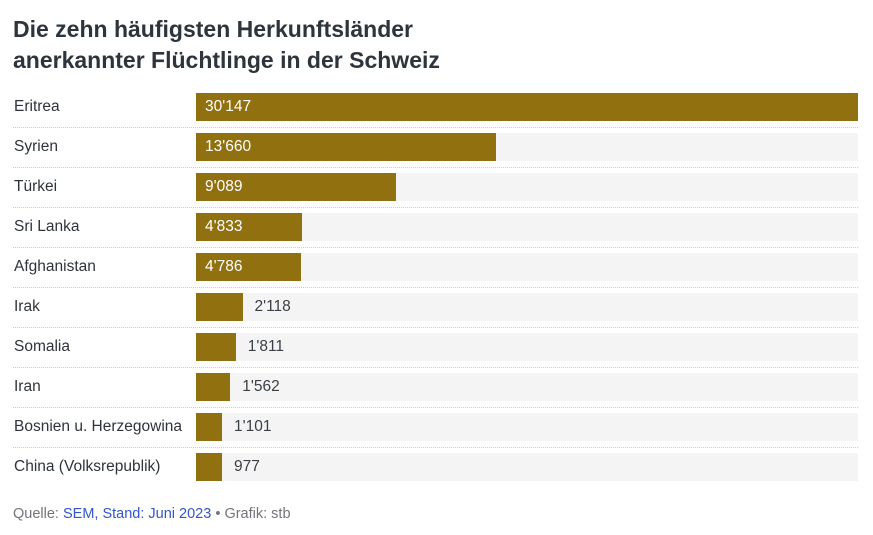  Describe the element at coordinates (527, 187) in the screenshot. I see `bar-track: 9'089` at that location.